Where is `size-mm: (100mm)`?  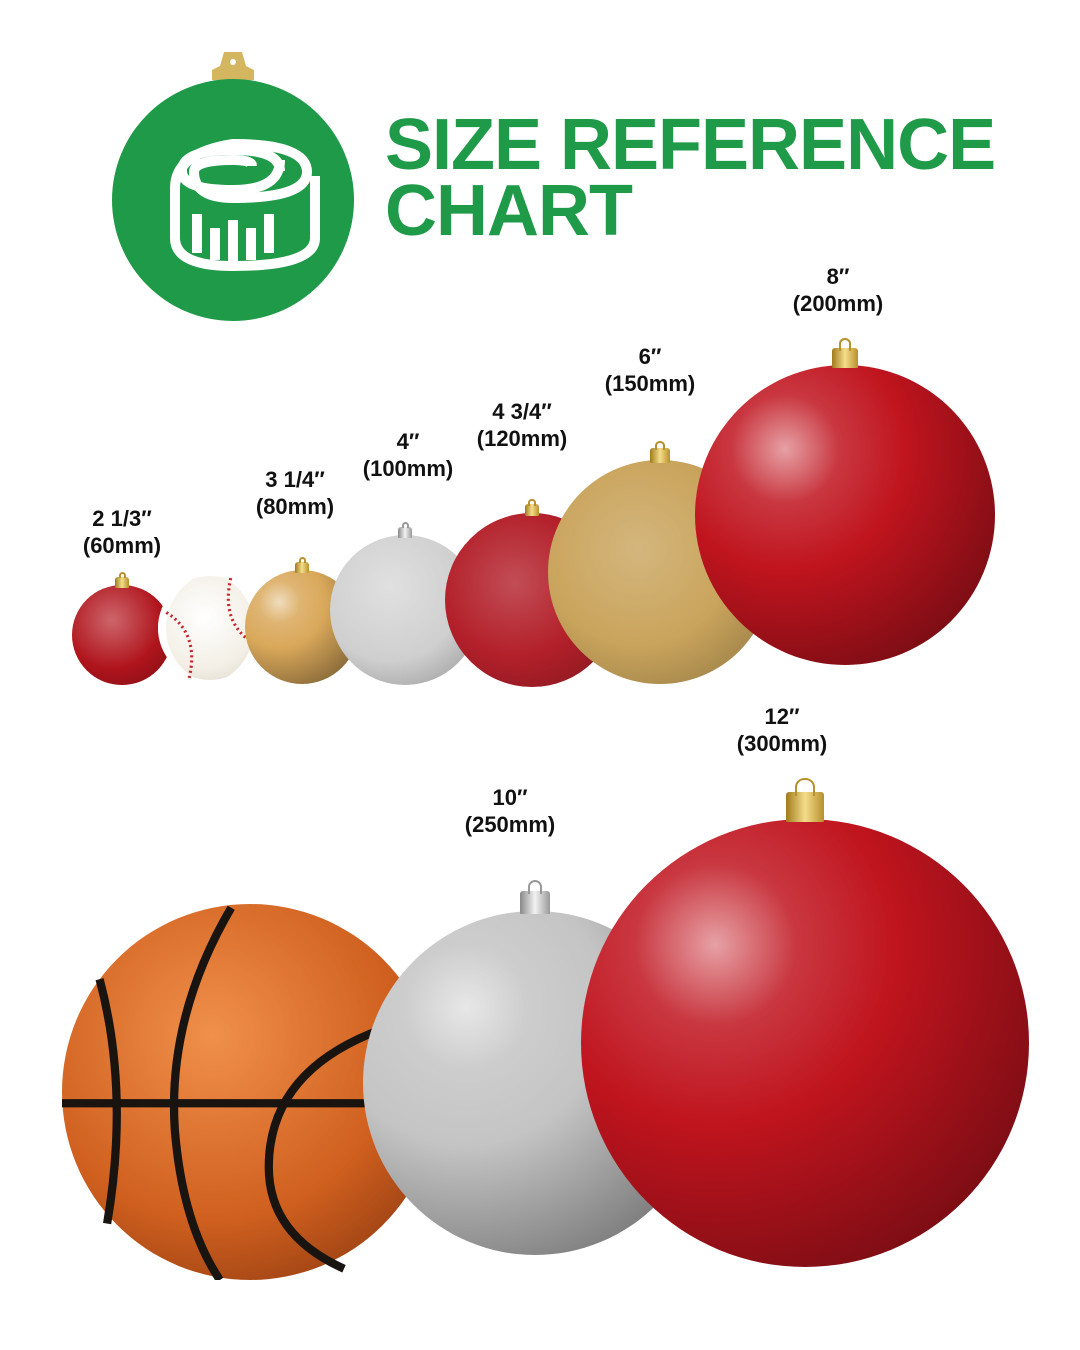 size-mm: (100mm) is located at coordinates (408, 468).